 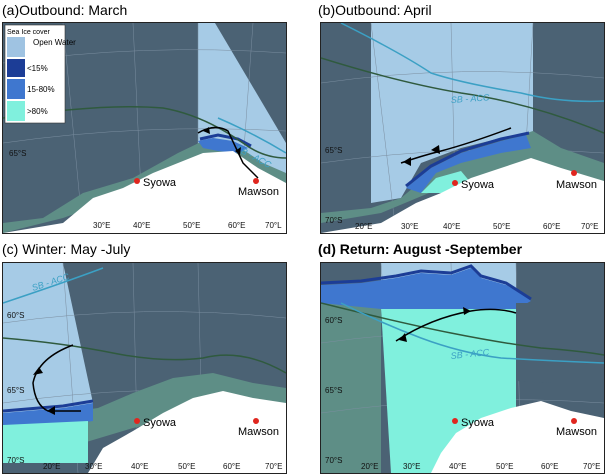 I want to click on legend-swatch-gt80, so click(x=16, y=111).